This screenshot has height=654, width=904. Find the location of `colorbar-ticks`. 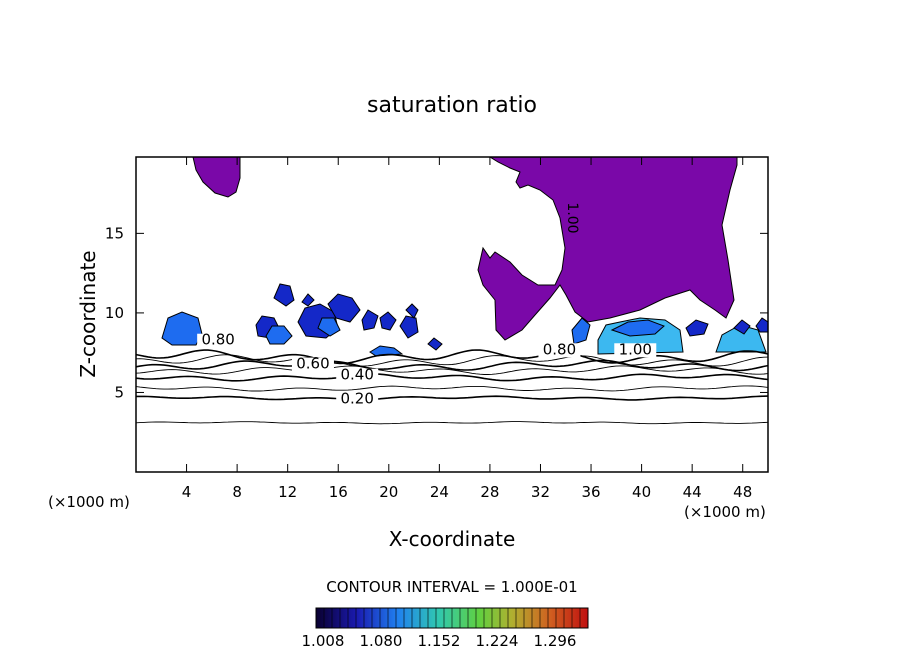

colorbar-ticks is located at coordinates (452, 618).